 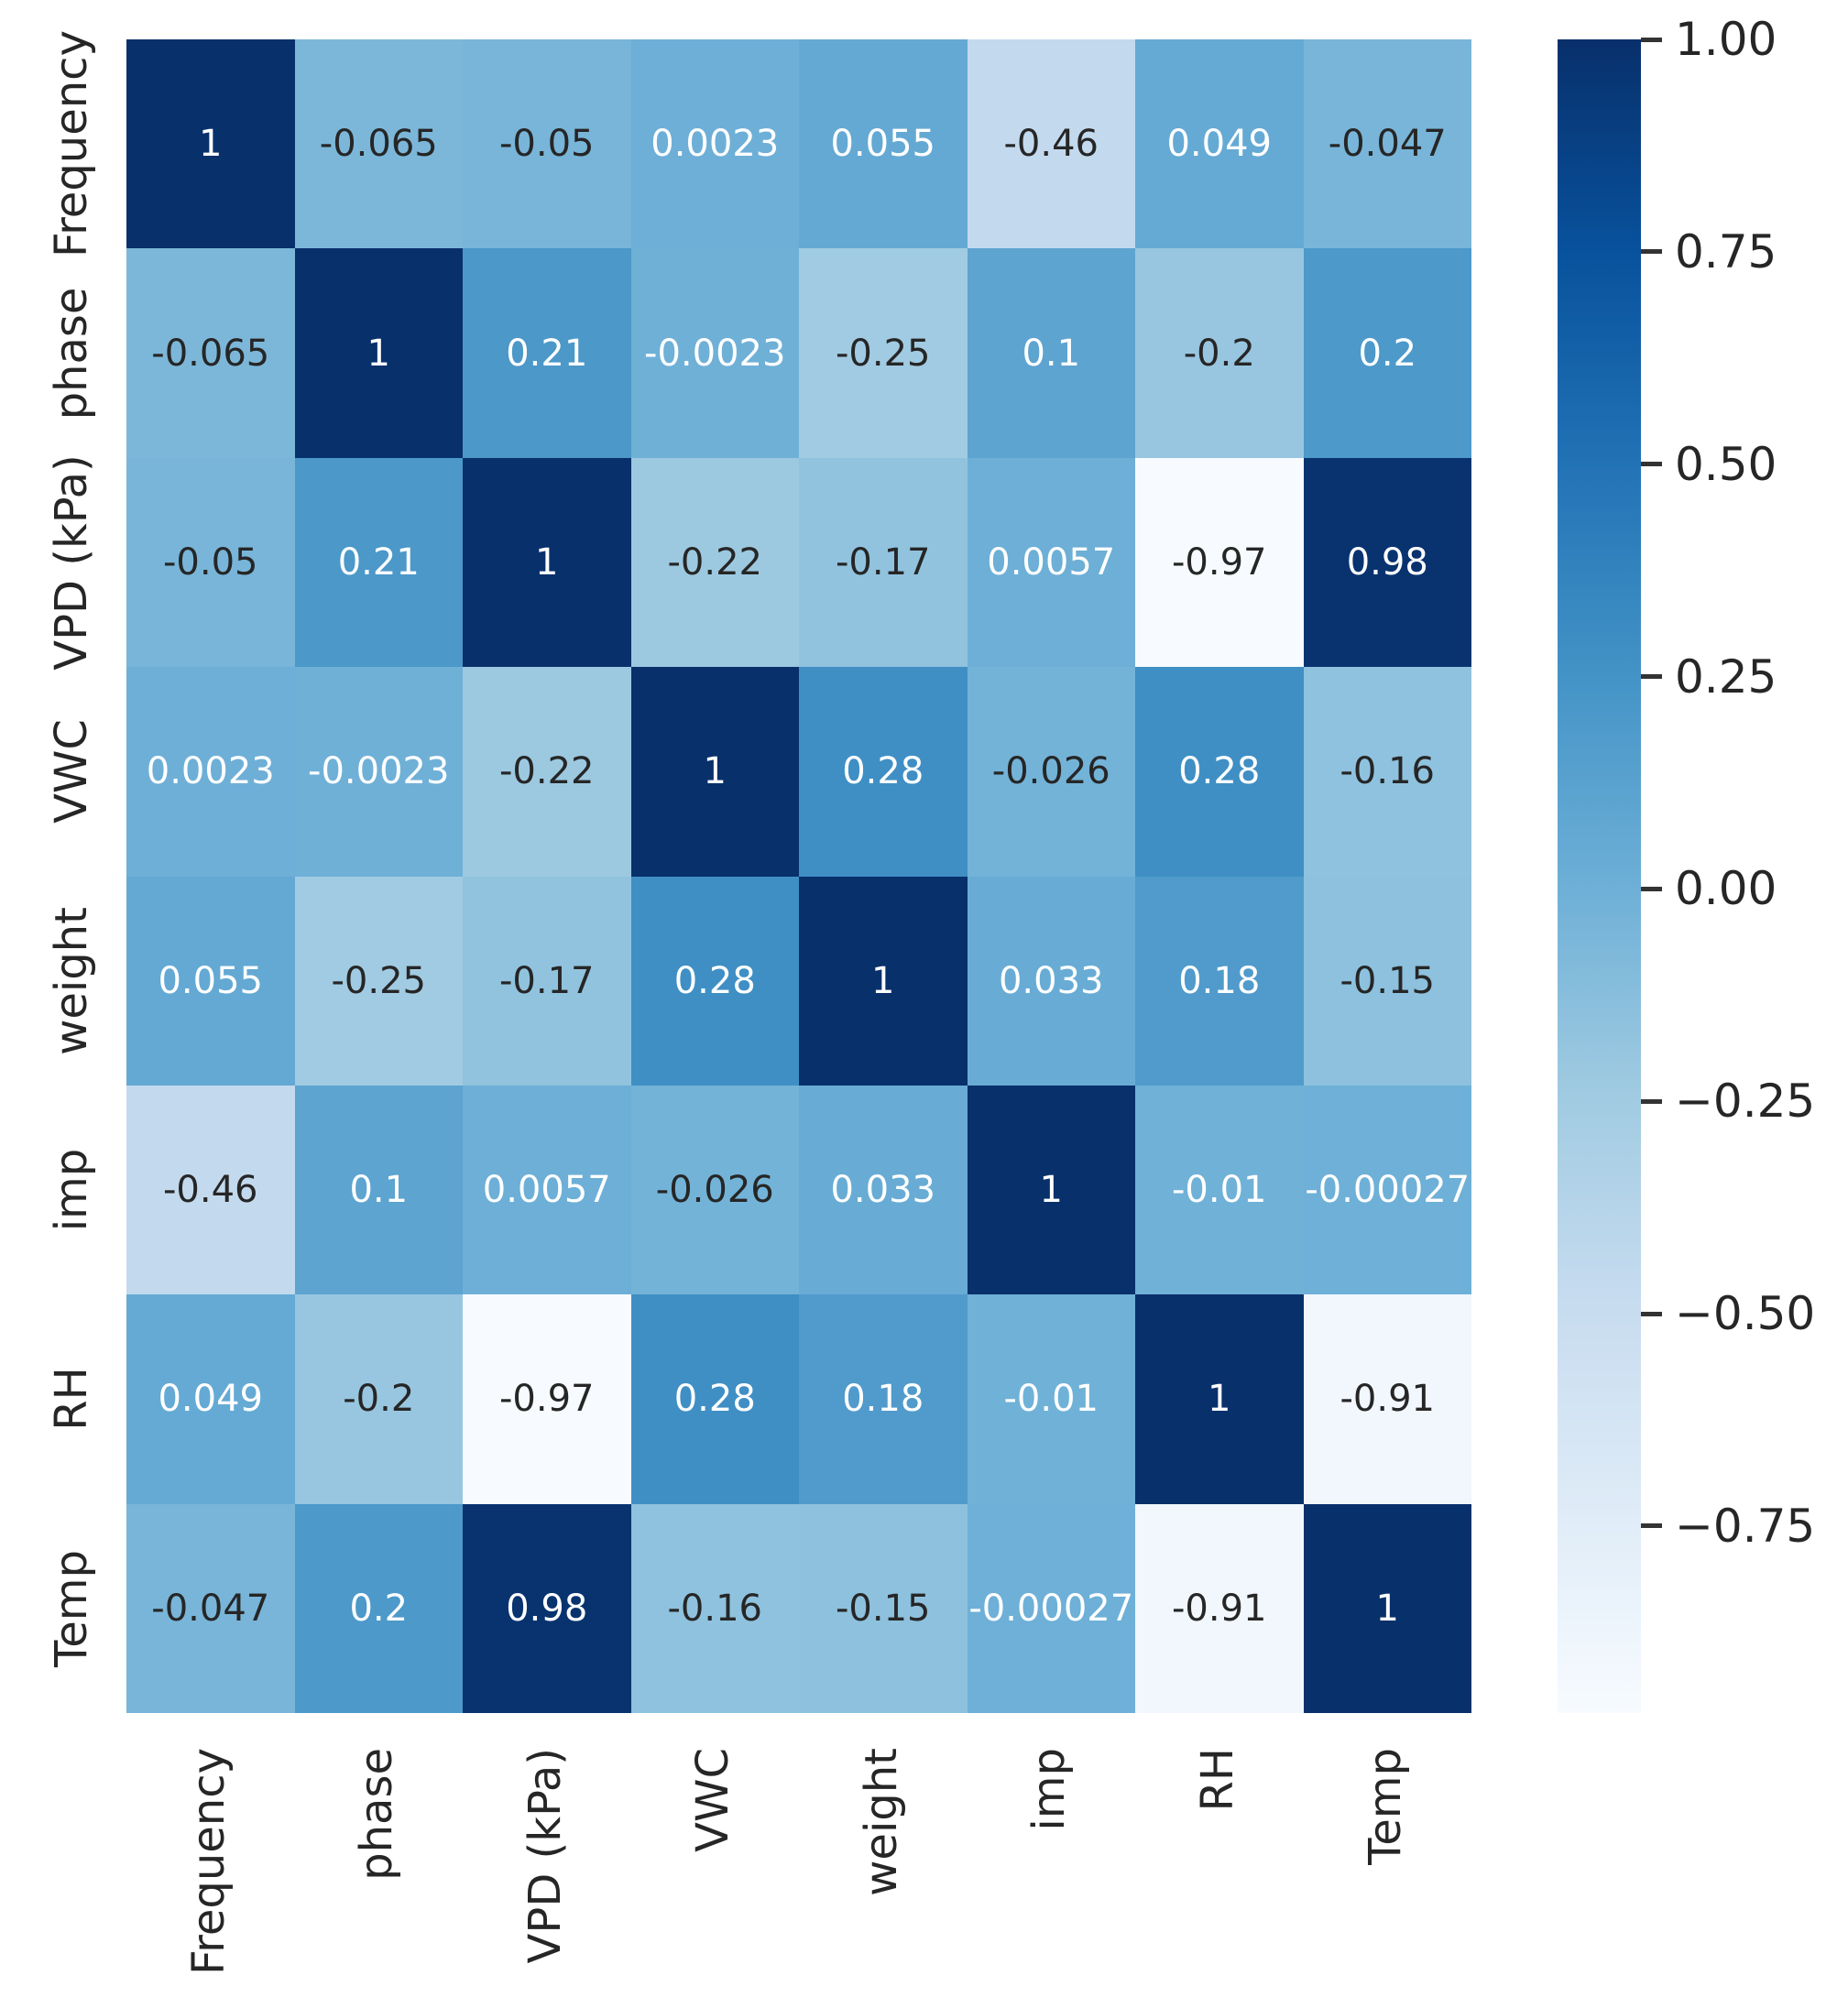 What do you see at coordinates (71, 144) in the screenshot?
I see `y-tick-label: Frequency` at bounding box center [71, 144].